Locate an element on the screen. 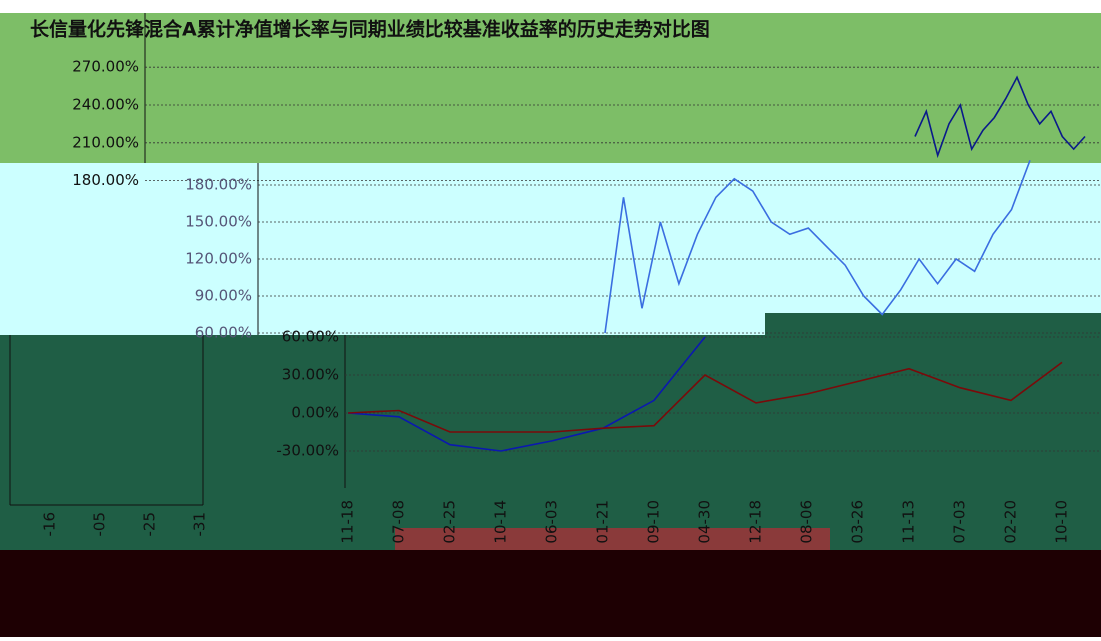  x-tick-label: 10-10 is located at coordinates (1062, 522).